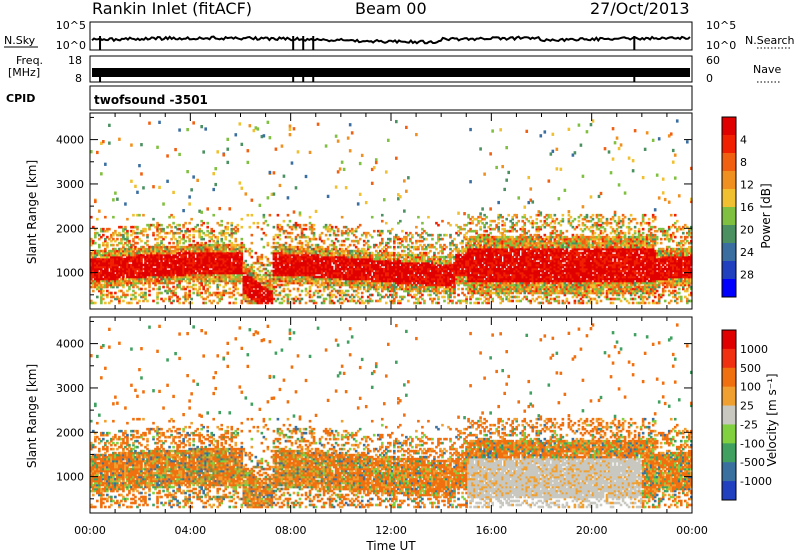  What do you see at coordinates (172, 9) in the screenshot?
I see `station-title: Rankin Inlet (fitACF)` at bounding box center [172, 9].